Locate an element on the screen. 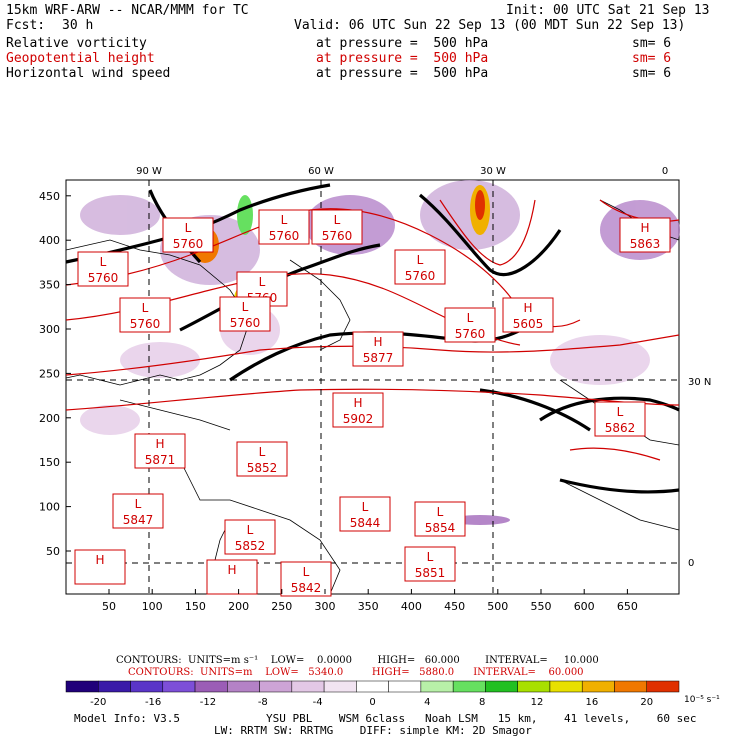 This screenshot has width=740, height=740. y-tick-label: 150 is located at coordinates (49, 462).